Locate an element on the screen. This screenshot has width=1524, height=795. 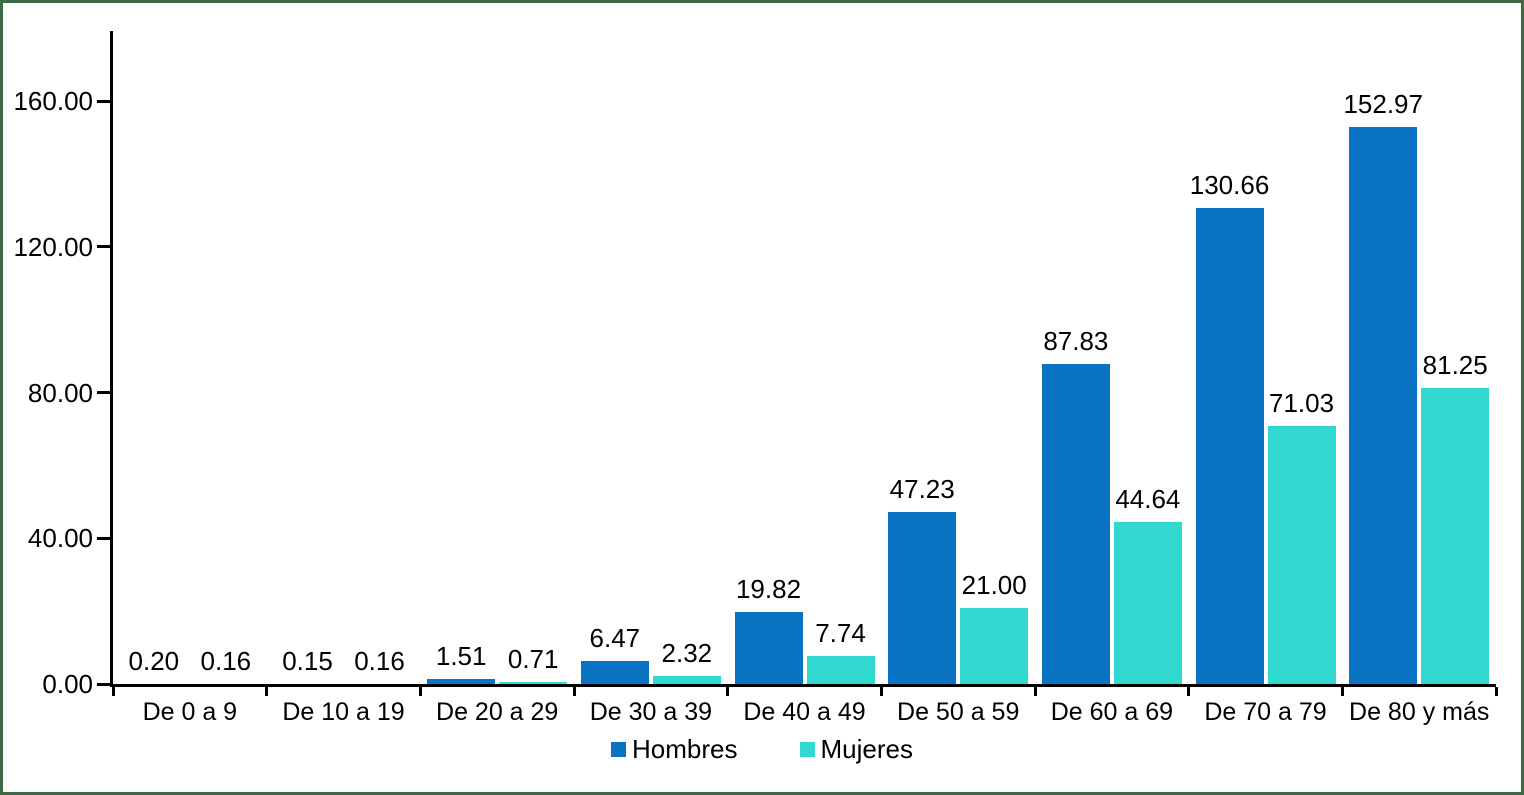
y-axis-line is located at coordinates (111, 359).